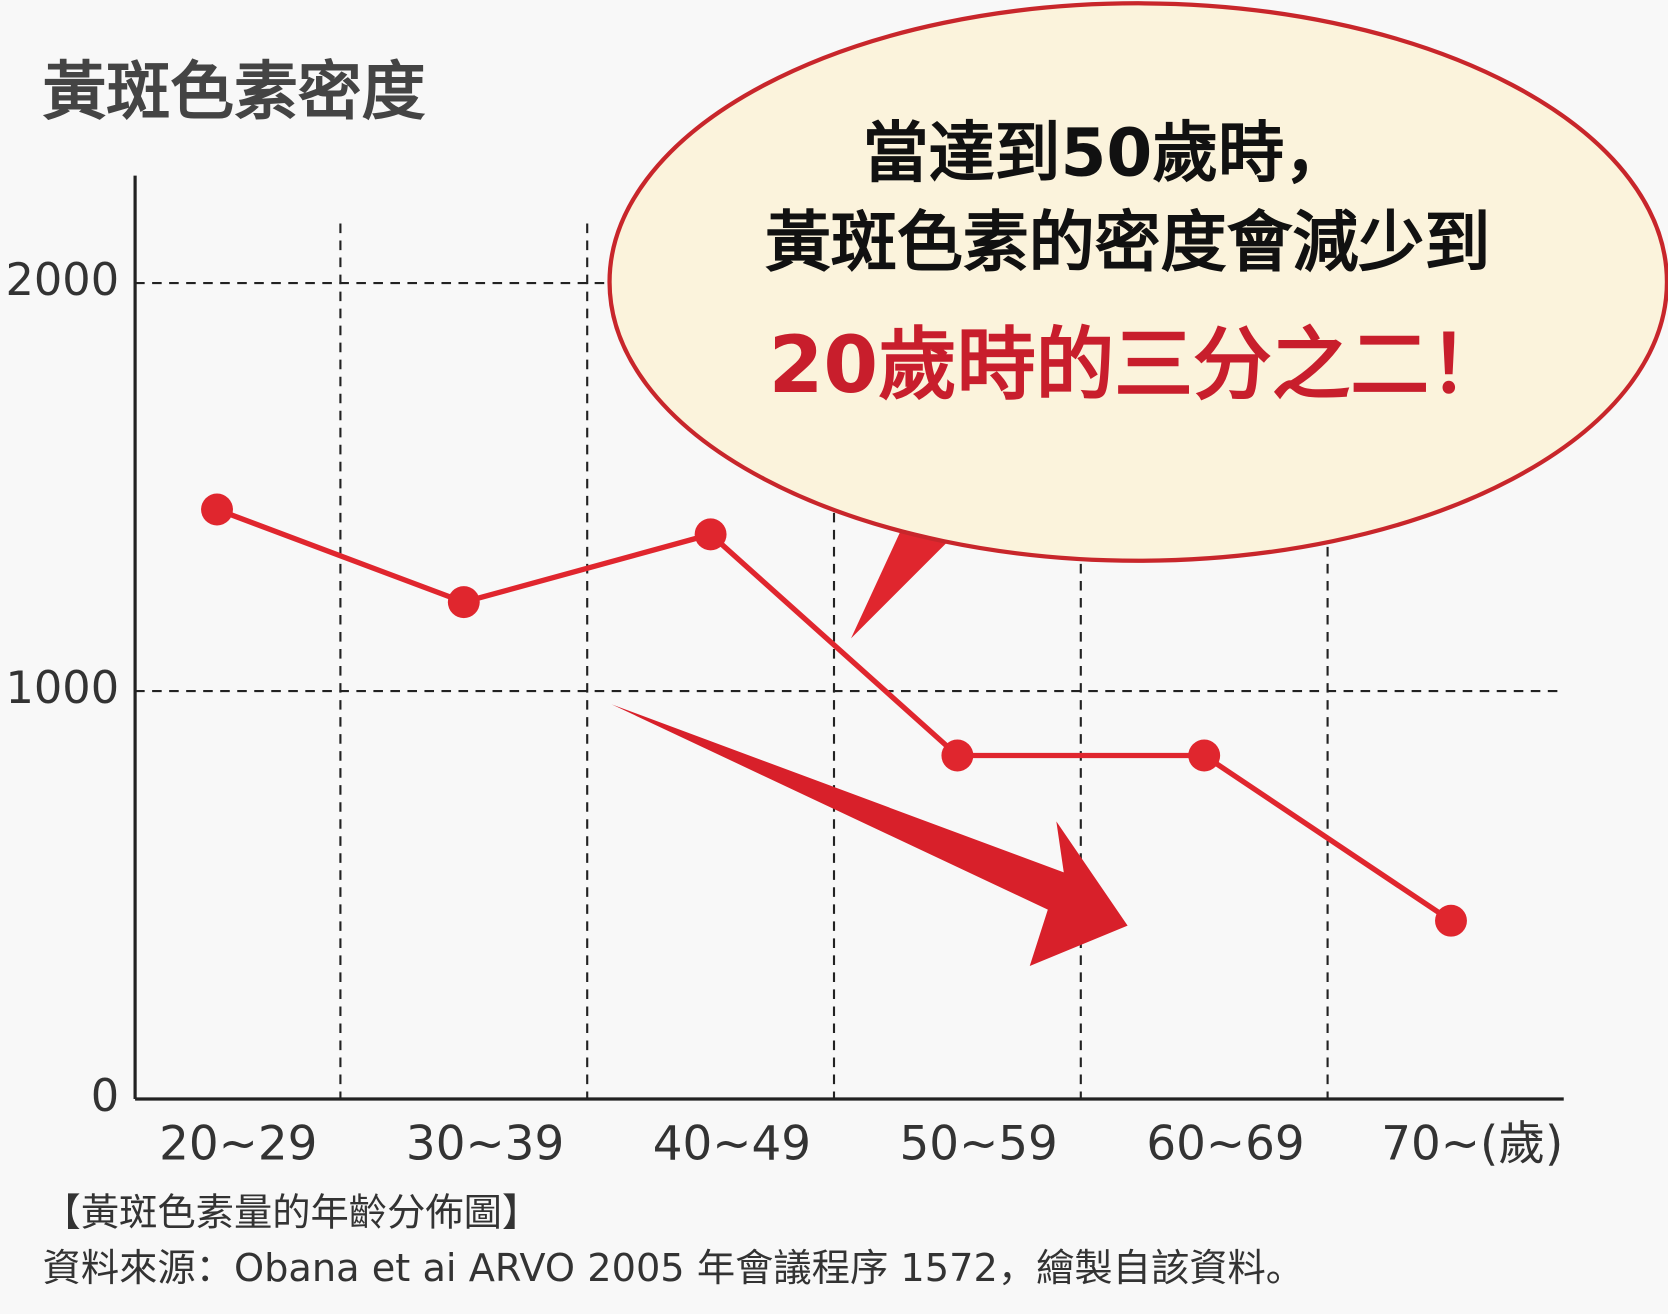 The width and height of the screenshot is (1668, 1314). I want to click on y-tick-label: 1000, so click(62, 688).